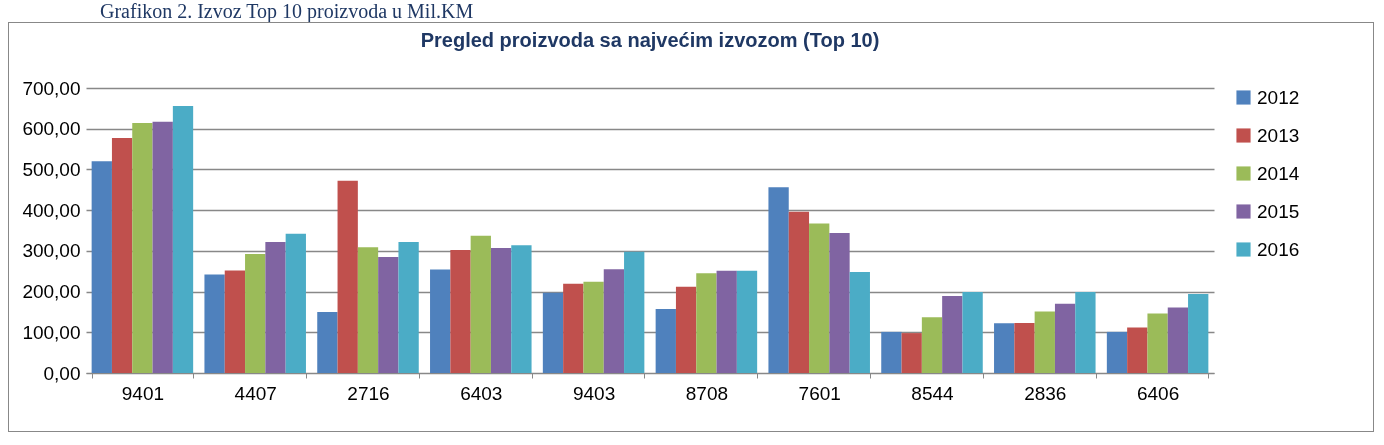 This screenshot has width=1384, height=445. What do you see at coordinates (51, 292) in the screenshot?
I see `y-tick-label: 200,00` at bounding box center [51, 292].